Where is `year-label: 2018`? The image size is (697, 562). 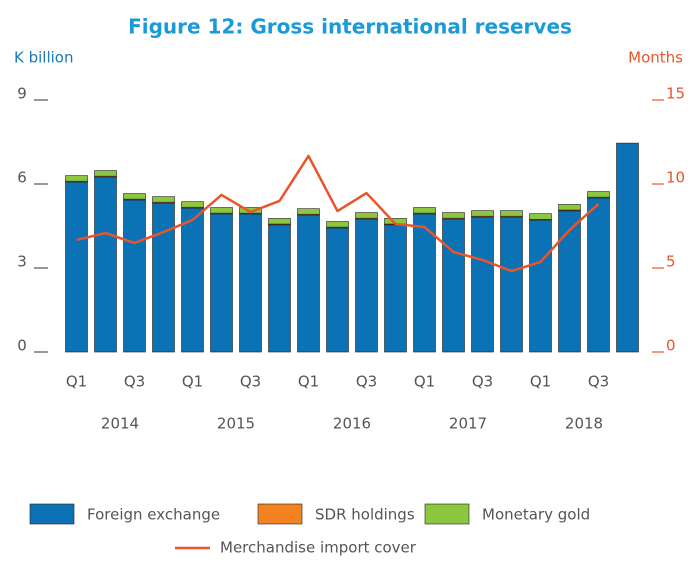
year-label: 2018 is located at coordinates (584, 424).